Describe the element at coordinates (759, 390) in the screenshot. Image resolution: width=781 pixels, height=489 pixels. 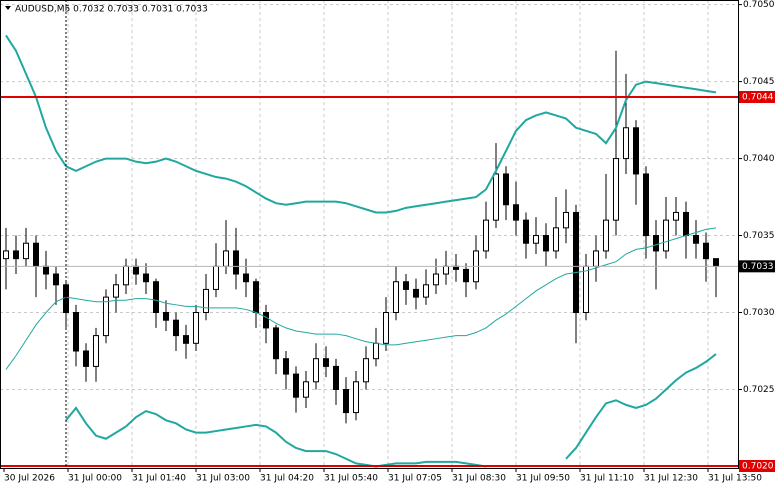
I see `y-tick-label: 0.7025` at that location.